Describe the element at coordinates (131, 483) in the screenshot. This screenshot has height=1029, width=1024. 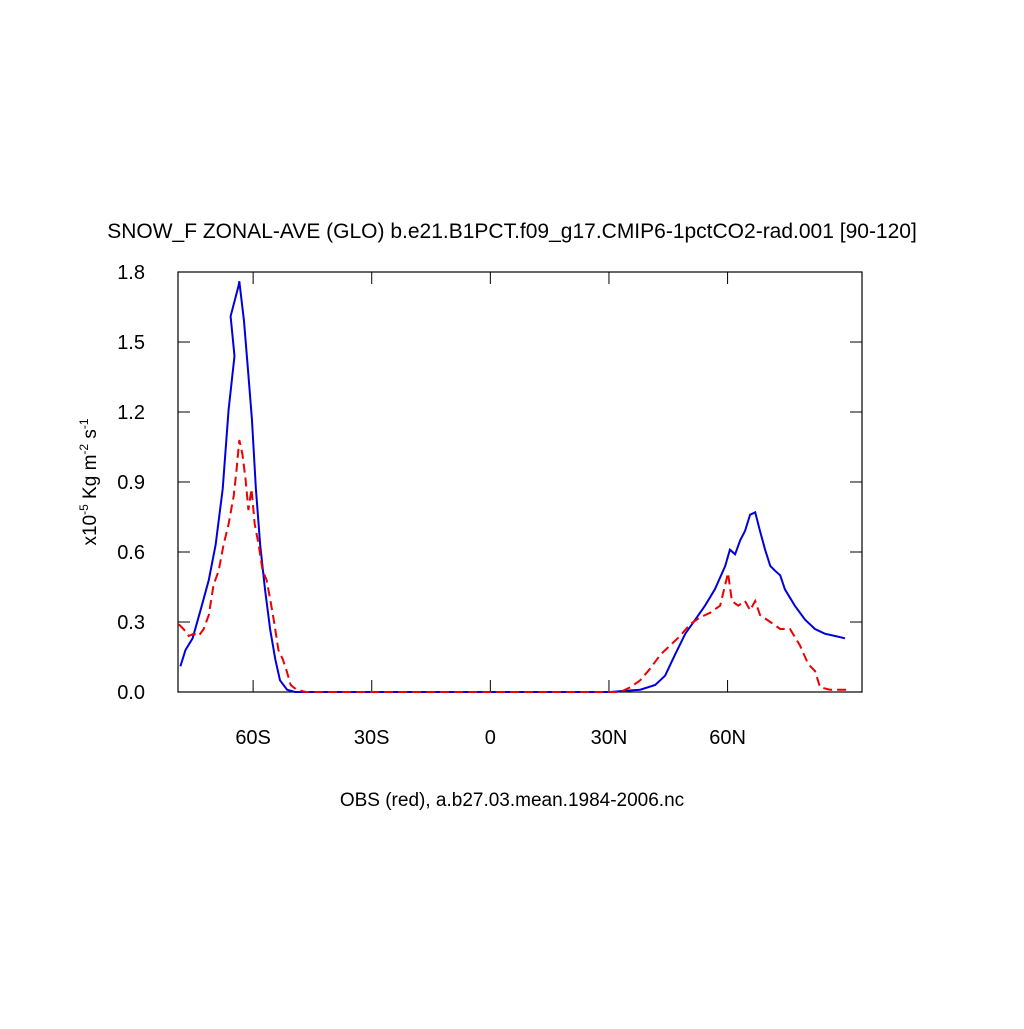
I see `y-tick-label: 0.9` at that location.